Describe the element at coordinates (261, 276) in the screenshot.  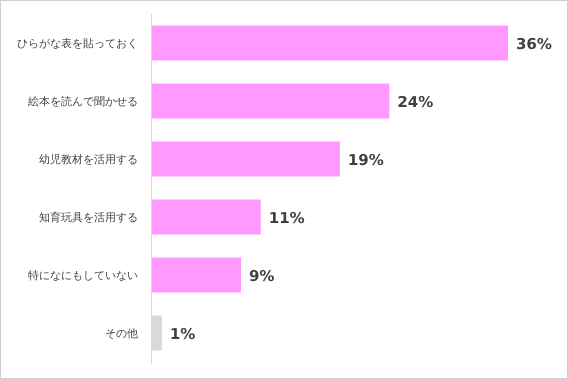
I see `data-label: 9%` at that location.